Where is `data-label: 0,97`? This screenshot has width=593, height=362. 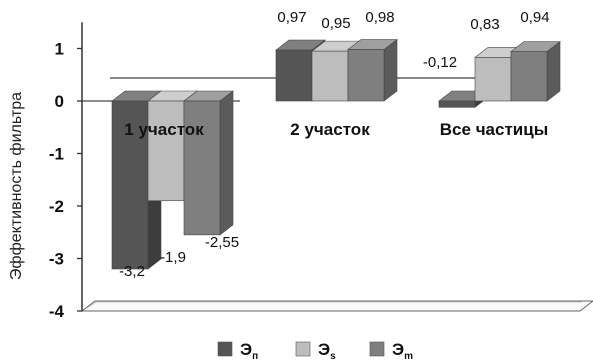
data-label: 0,97 is located at coordinates (291, 17).